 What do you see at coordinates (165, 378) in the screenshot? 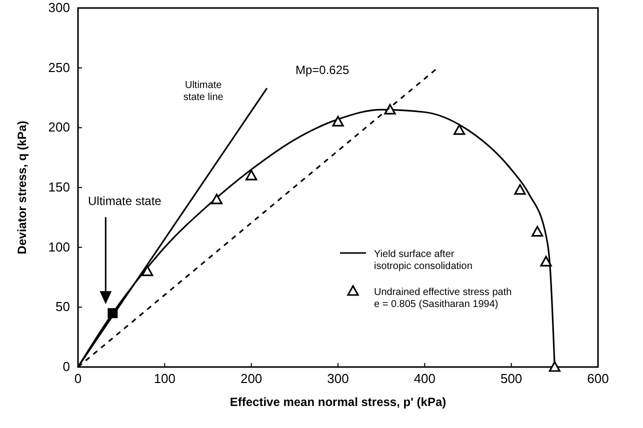
I see `x-tick-label: 100` at bounding box center [165, 378].